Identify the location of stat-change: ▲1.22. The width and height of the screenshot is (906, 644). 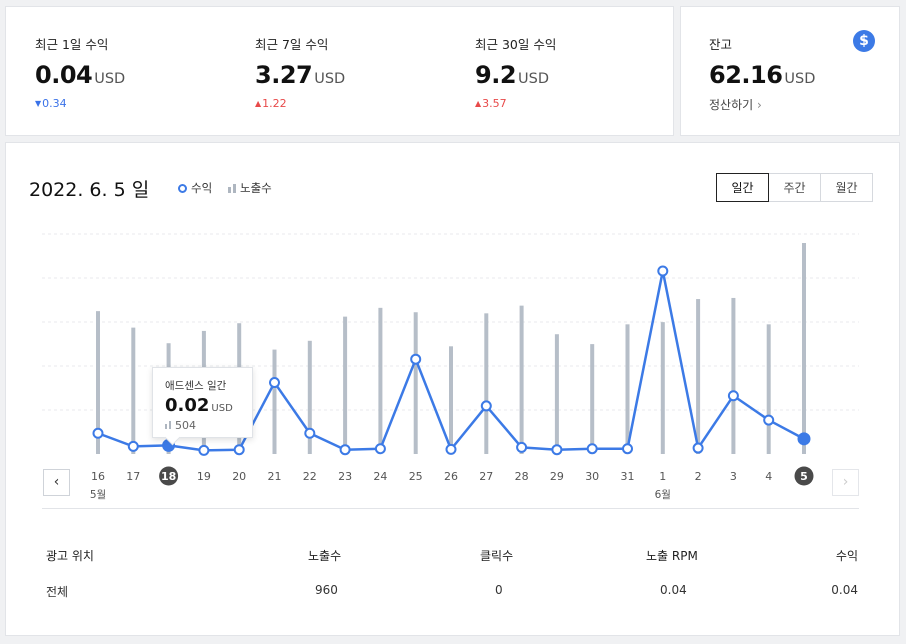
(271, 103).